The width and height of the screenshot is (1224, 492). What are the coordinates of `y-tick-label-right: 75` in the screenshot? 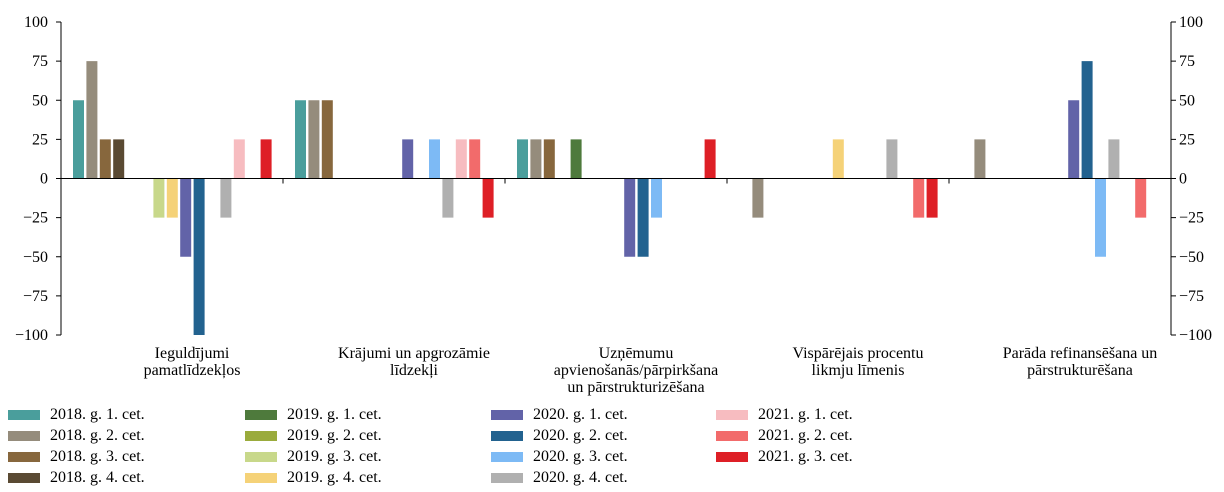 It's located at (1187, 61).